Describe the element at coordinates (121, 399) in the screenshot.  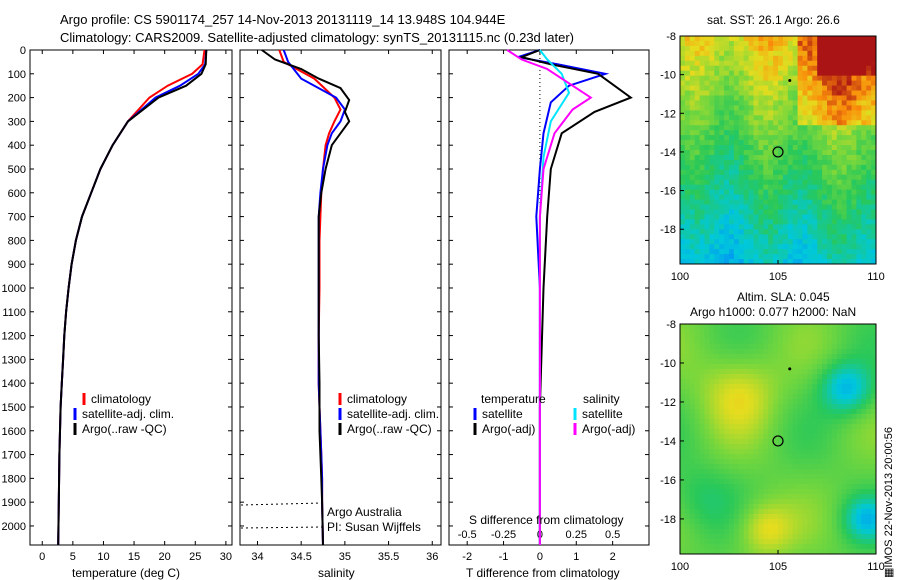
I see `temp-legend-climatology: climatology` at that location.